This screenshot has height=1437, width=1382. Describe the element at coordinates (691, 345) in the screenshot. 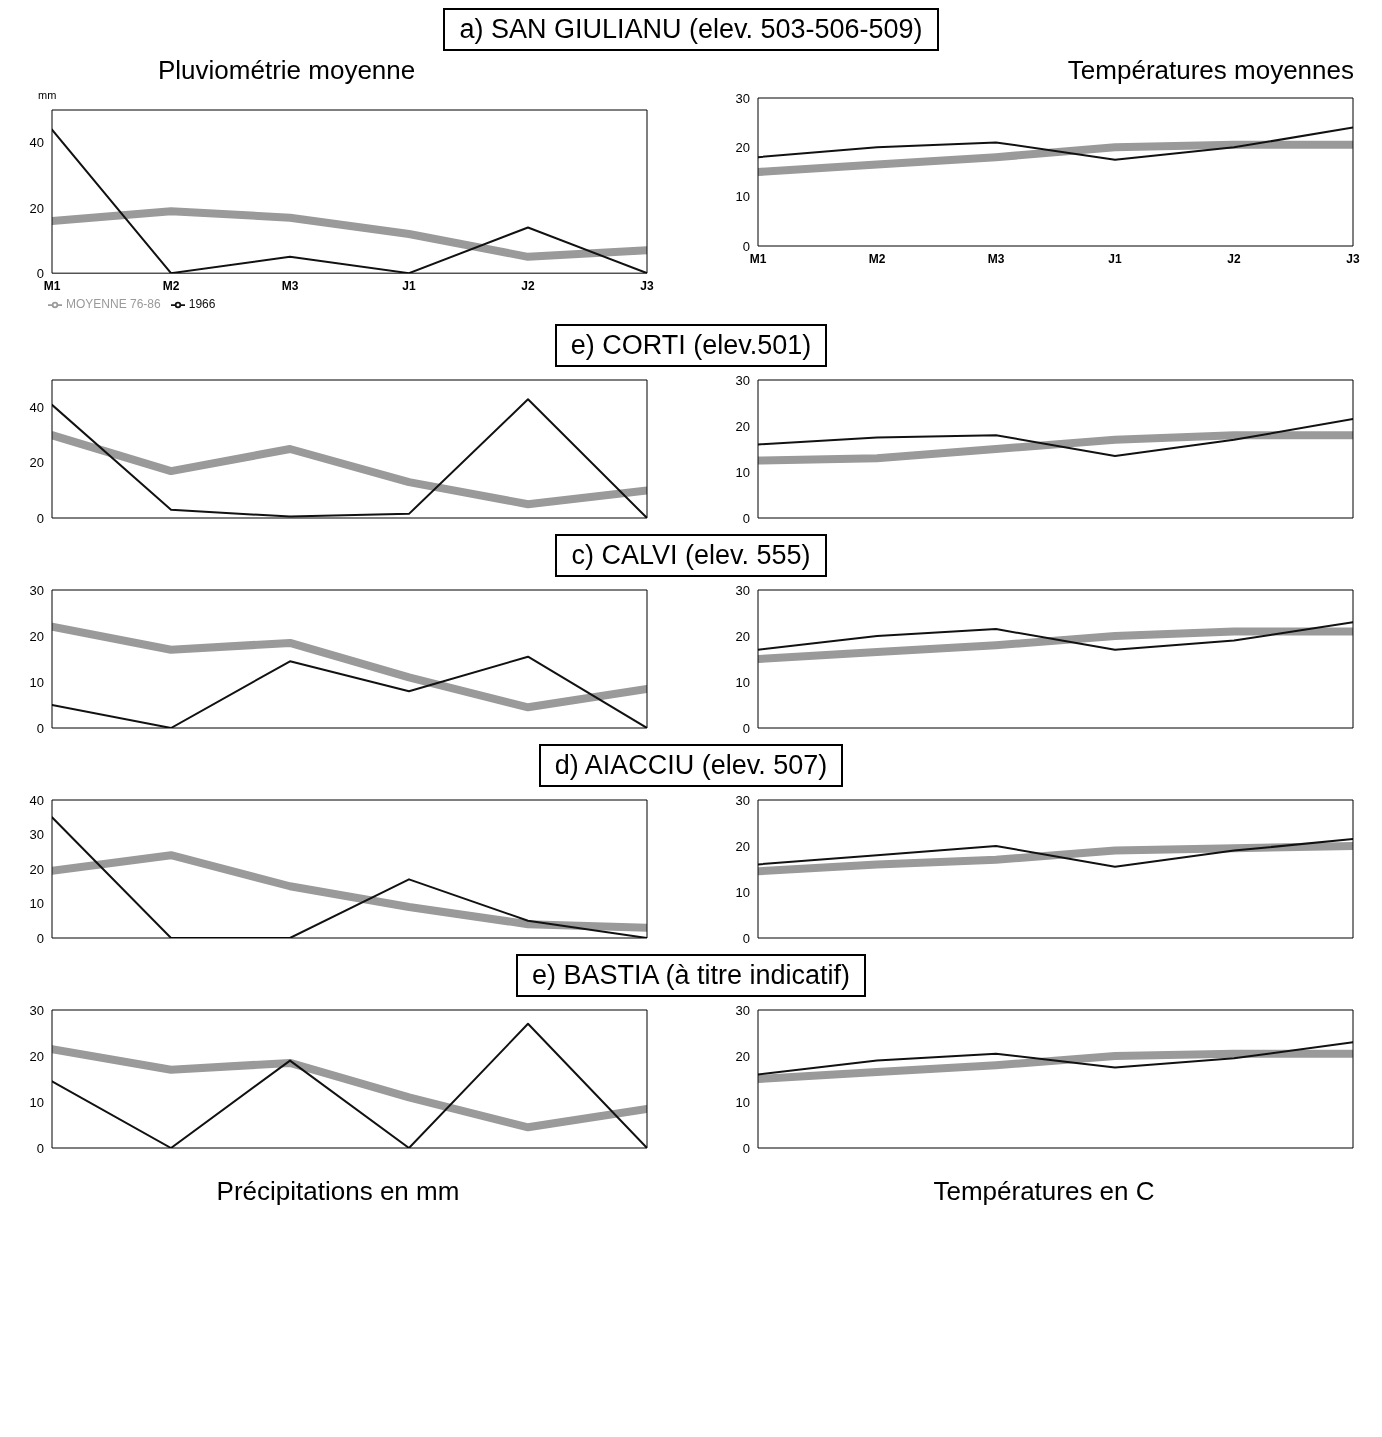

I see `chart-title: e) CORTI (elev.501)` at that location.